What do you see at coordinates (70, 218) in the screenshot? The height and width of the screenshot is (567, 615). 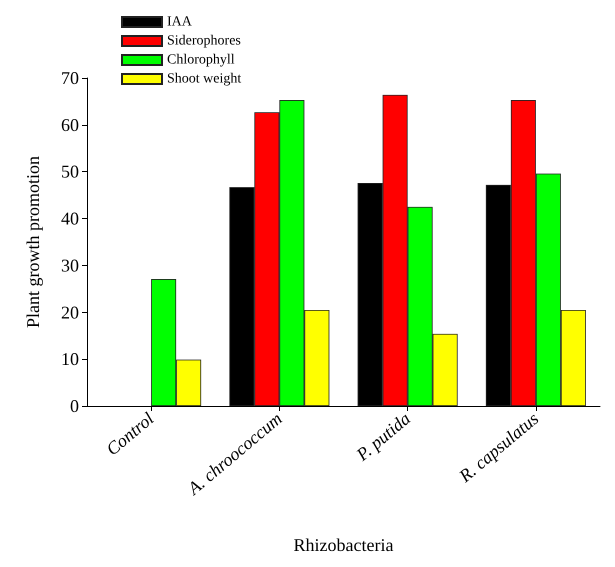 I see `y-tick-label: 40` at bounding box center [70, 218].